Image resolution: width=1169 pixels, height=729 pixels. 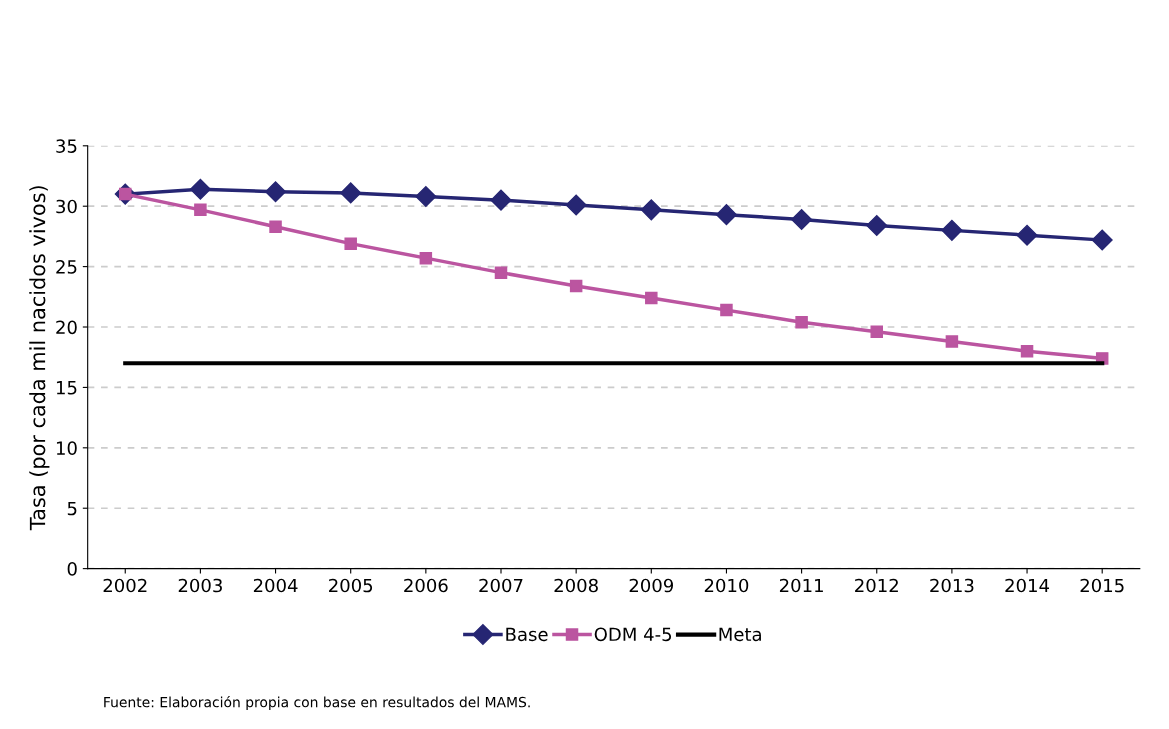 What do you see at coordinates (39, 358) in the screenshot?
I see `y-axis-title: Tasa (por cada mil nacidos vivos)` at bounding box center [39, 358].